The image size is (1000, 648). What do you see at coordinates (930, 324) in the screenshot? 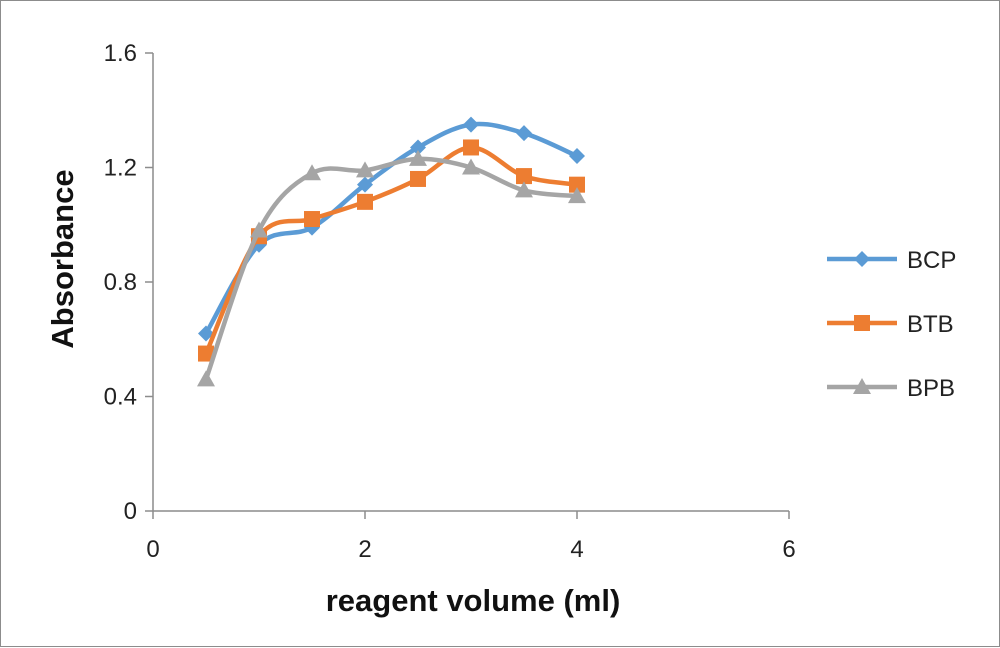
I see `legend-label: BTB` at bounding box center [930, 324].